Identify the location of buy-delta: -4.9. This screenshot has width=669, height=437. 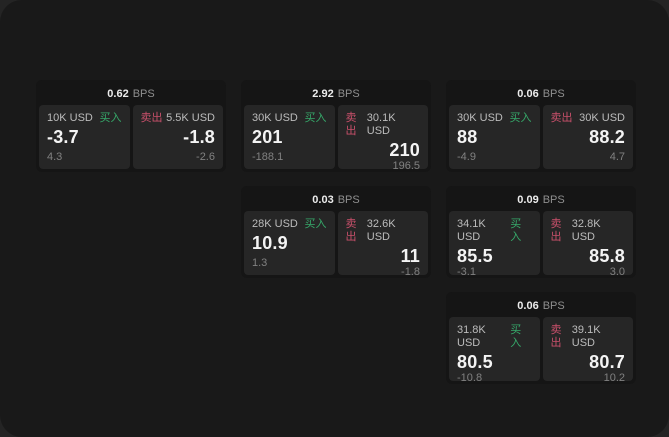
(466, 157).